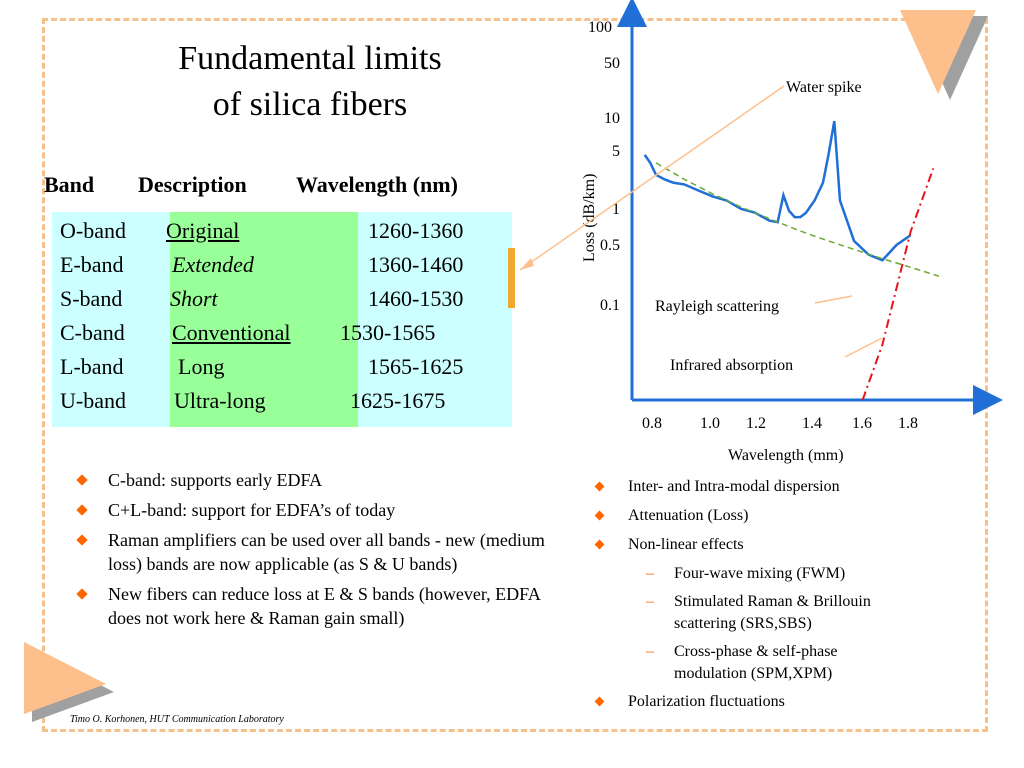 This screenshot has width=1024, height=768. I want to click on header-wavelength: Wavelength (nm), so click(377, 184).